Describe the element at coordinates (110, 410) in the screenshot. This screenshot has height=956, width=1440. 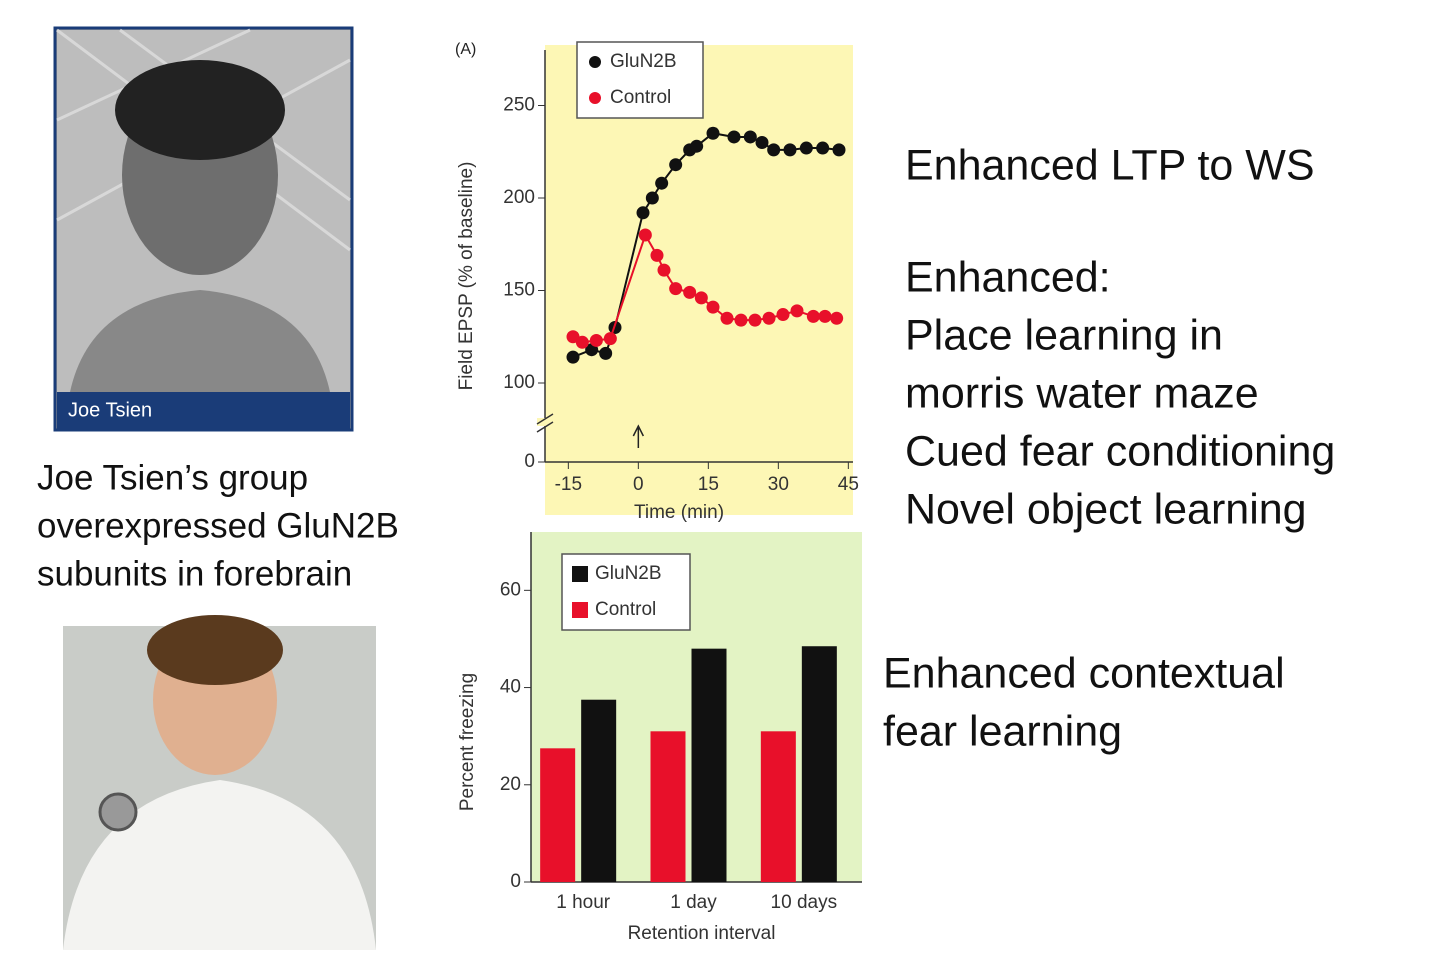
I see `photo-caption: Joe Tsien` at that location.